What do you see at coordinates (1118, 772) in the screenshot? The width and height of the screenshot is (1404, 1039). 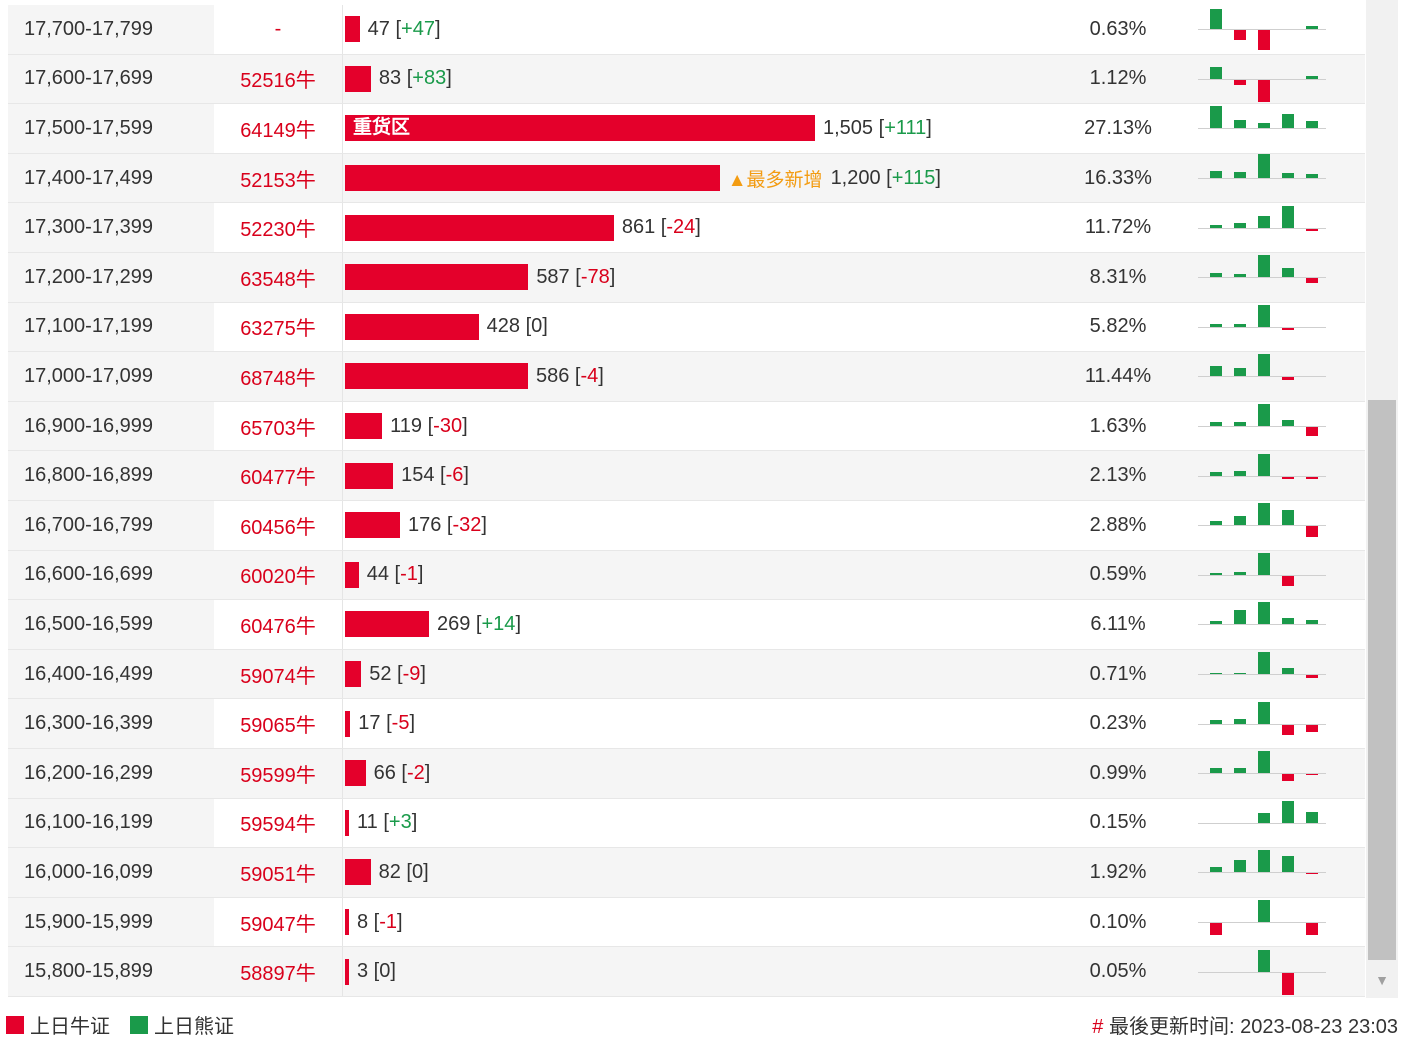 I see `percentage: 0.99%` at bounding box center [1118, 772].